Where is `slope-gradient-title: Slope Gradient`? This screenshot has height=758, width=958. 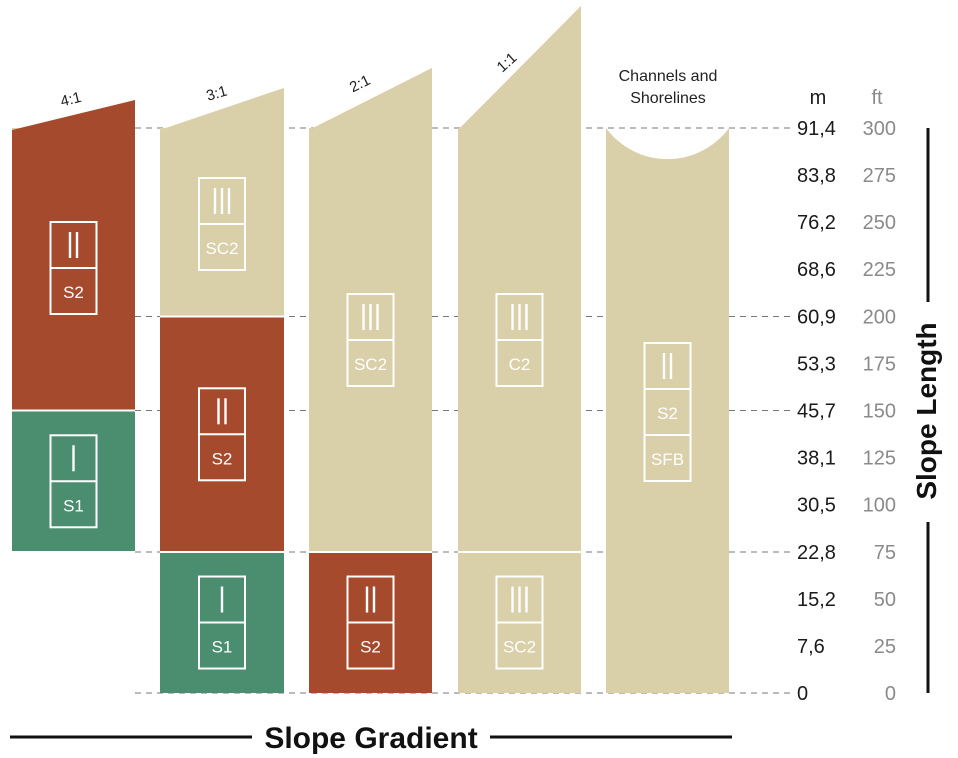 slope-gradient-title: Slope Gradient is located at coordinates (370, 738).